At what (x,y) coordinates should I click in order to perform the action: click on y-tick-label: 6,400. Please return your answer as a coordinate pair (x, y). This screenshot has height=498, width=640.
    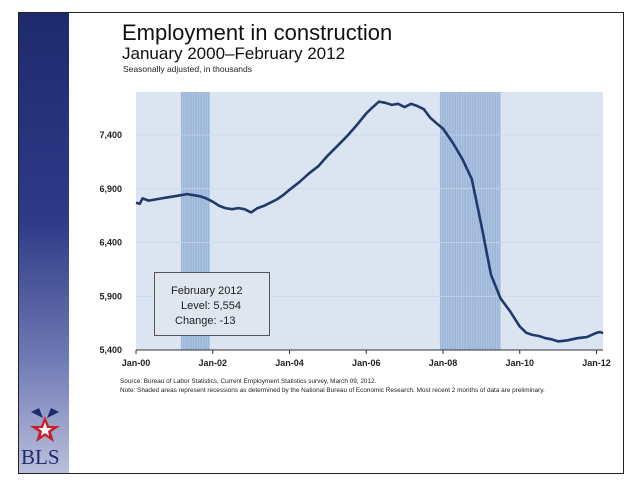
    Looking at the image, I should click on (110, 243).